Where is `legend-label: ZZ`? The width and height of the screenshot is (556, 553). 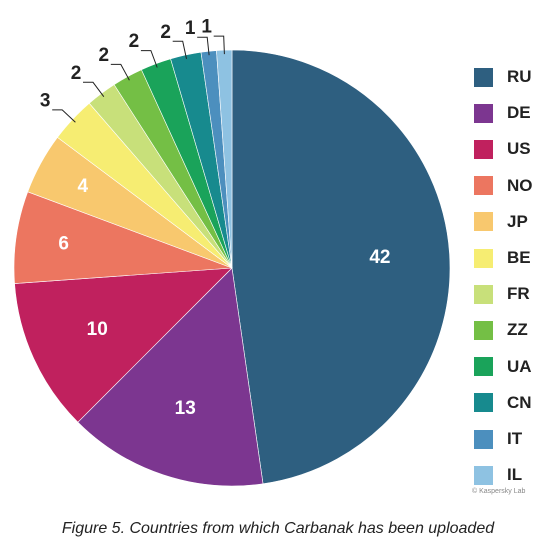 legend-label: ZZ is located at coordinates (517, 330).